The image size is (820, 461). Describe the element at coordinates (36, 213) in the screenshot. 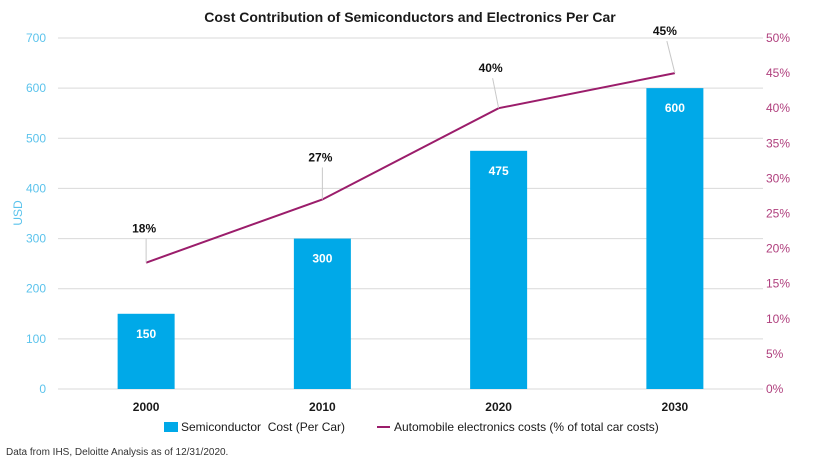

I see `left-axis-ticks: 0 100 200 300 400 500 600 700` at that location.